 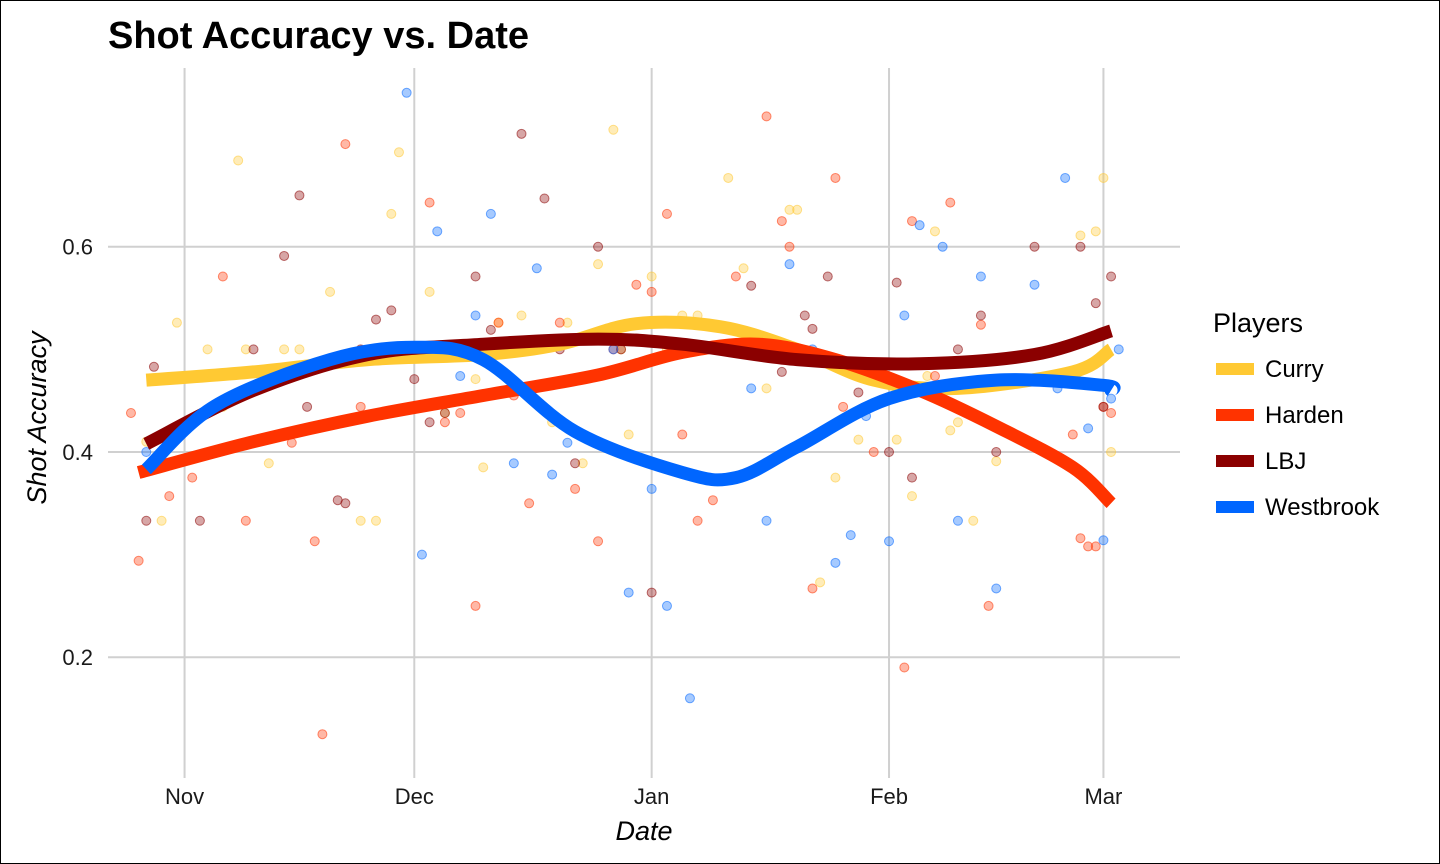 I want to click on legend-label-lbj: LBJ, so click(x=1285, y=461).